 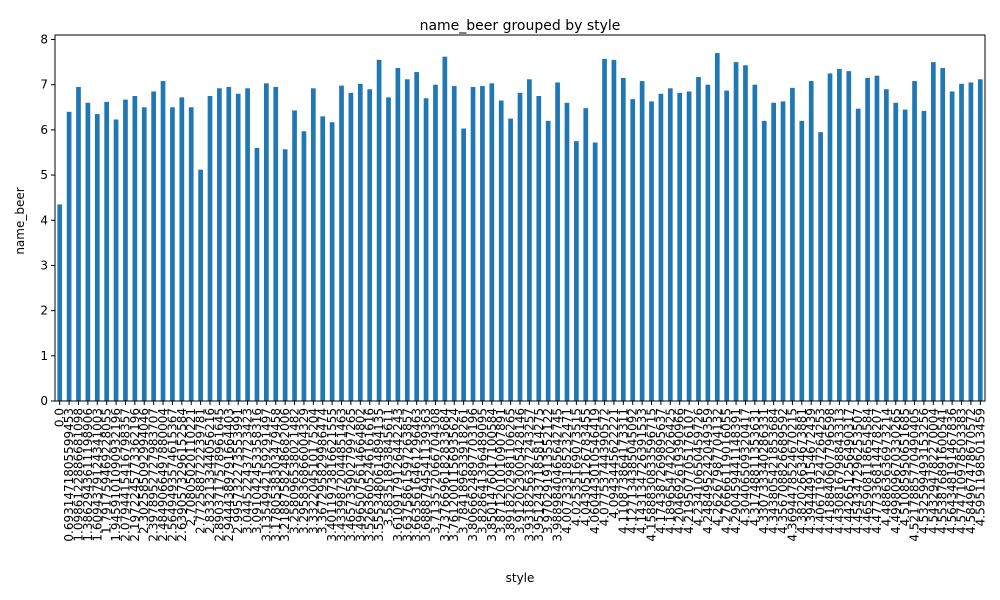 I want to click on x-tick-label: 2.0794415416798357, so click(x=125, y=475).